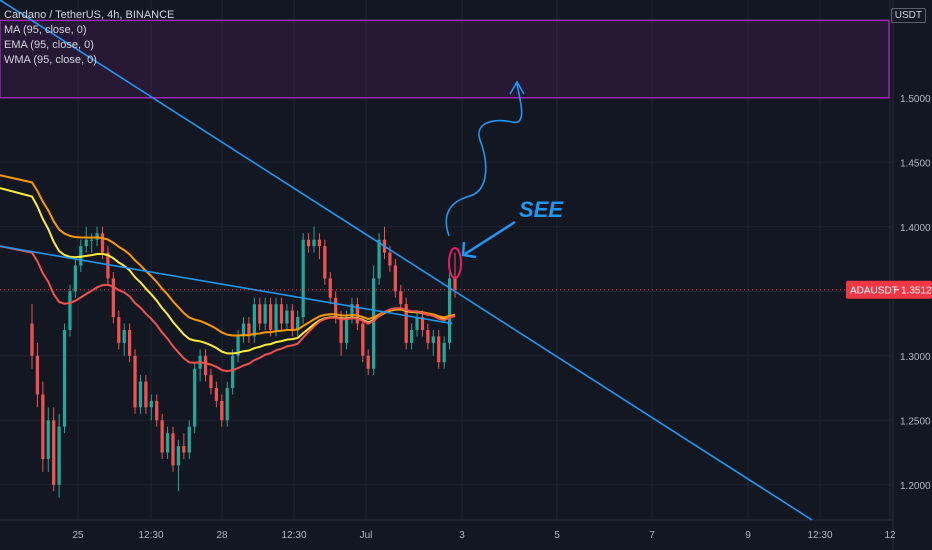 The height and width of the screenshot is (550, 932). Describe the element at coordinates (915, 357) in the screenshot. I see `y-tick-label: 1.3000` at that location.